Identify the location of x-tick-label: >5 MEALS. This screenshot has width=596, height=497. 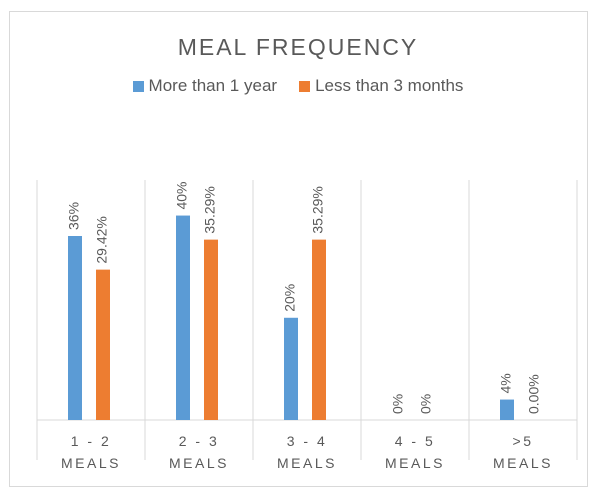
(523, 452).